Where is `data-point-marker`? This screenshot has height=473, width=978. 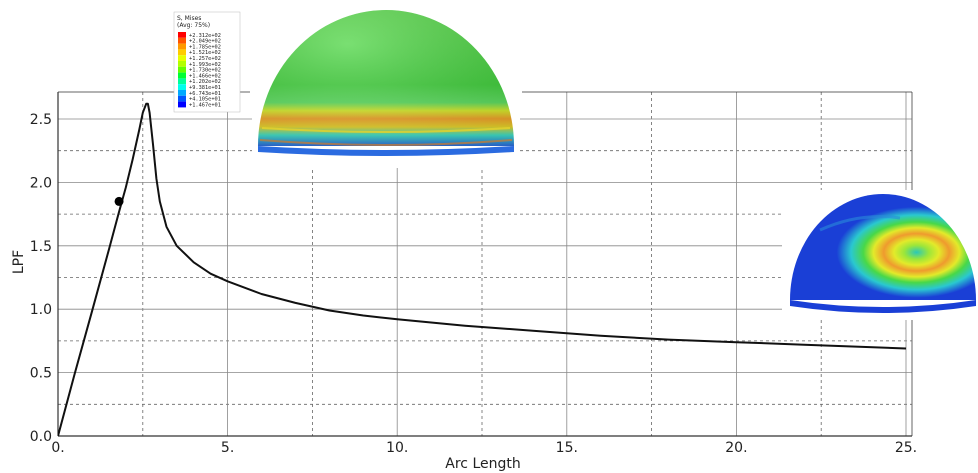
data-point-marker is located at coordinates (119, 201).